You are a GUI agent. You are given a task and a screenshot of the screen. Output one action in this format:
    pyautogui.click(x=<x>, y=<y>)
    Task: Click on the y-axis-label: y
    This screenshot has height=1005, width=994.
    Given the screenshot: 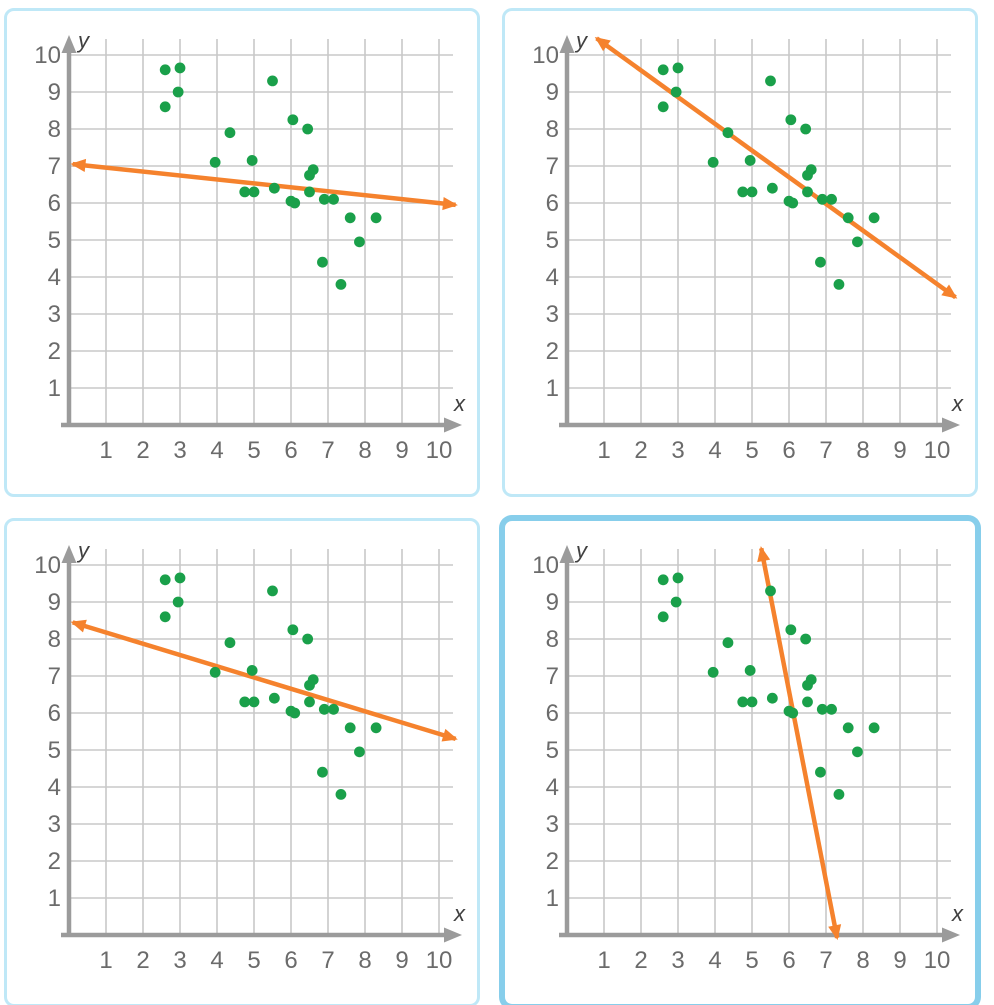 What is the action you would take?
    pyautogui.click(x=83, y=40)
    